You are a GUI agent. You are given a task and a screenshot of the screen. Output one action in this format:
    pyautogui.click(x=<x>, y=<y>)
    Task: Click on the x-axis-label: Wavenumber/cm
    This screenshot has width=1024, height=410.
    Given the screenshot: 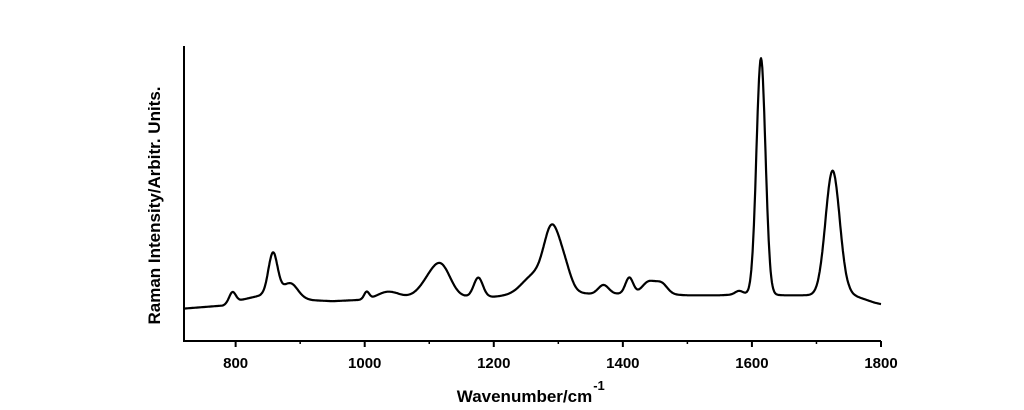 What is the action you would take?
    pyautogui.click(x=524, y=396)
    